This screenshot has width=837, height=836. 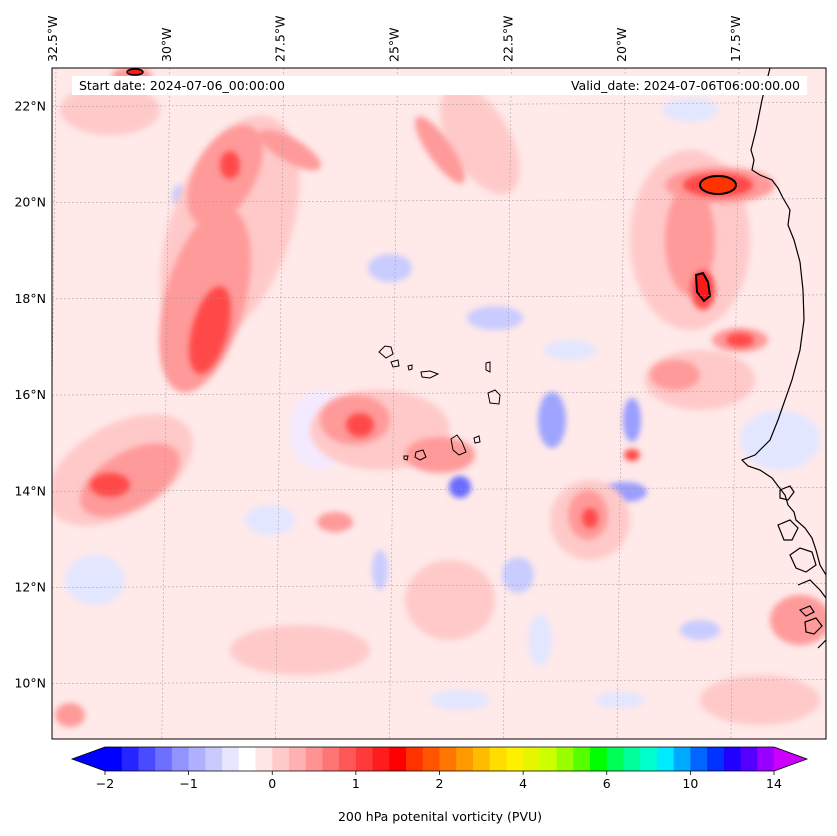 I want to click on date-banner-box, so click(x=439, y=85).